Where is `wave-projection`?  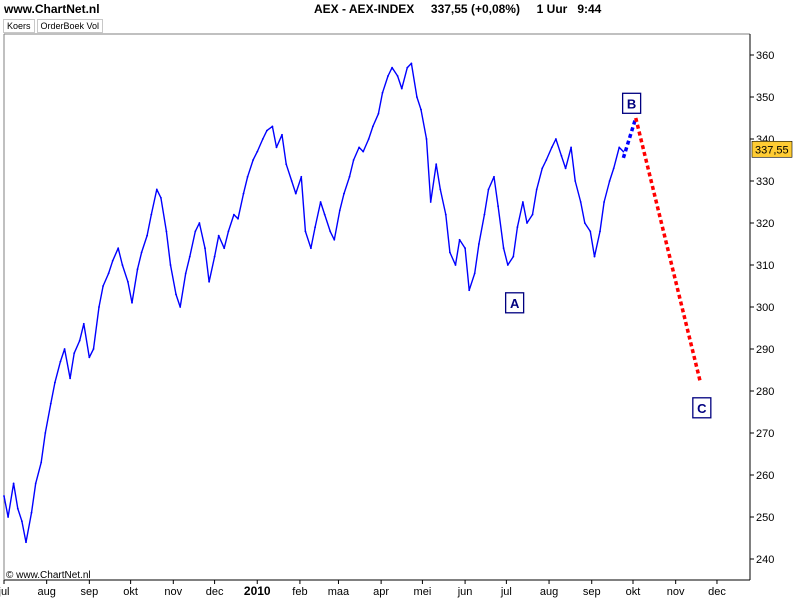 wave-projection is located at coordinates (662, 250).